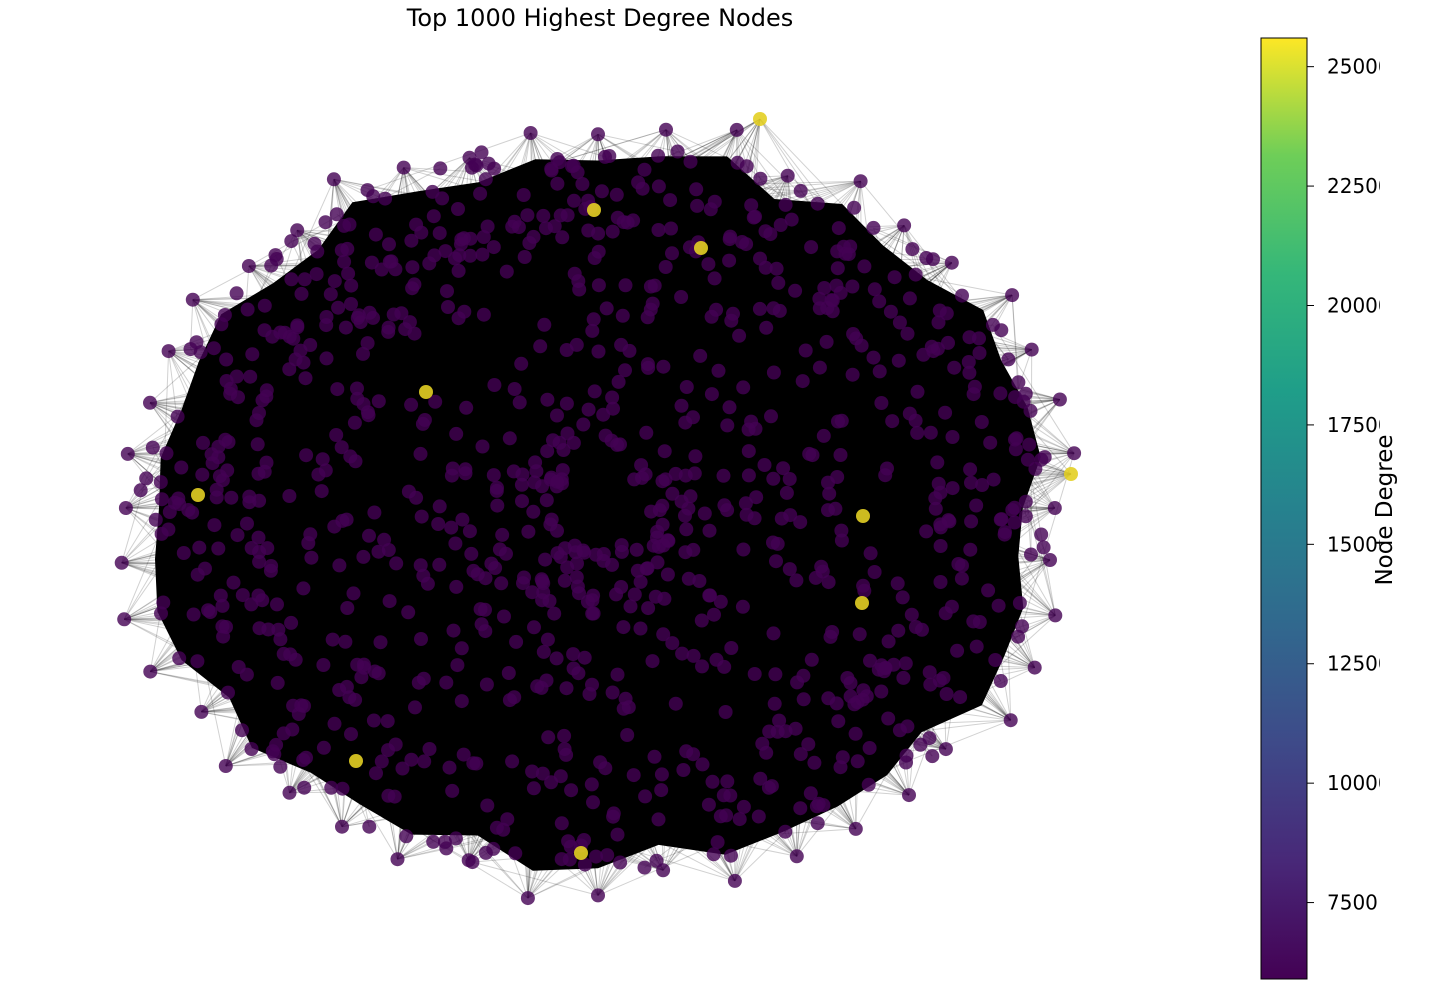 The height and width of the screenshot is (990, 1437). Describe the element at coordinates (701, 248) in the screenshot. I see `high-degree-node` at that location.